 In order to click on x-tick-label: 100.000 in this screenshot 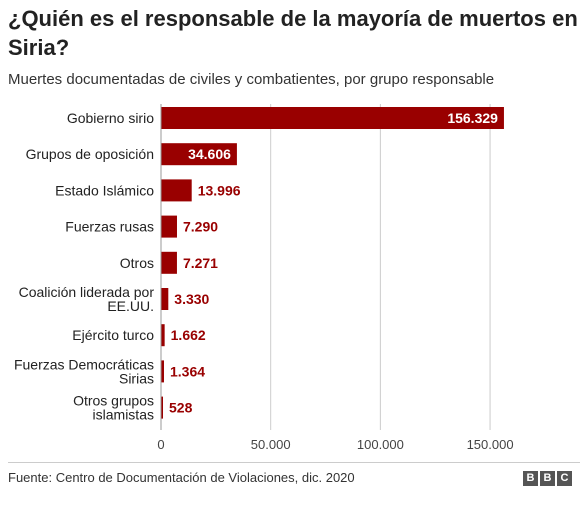, I will do `click(380, 444)`.